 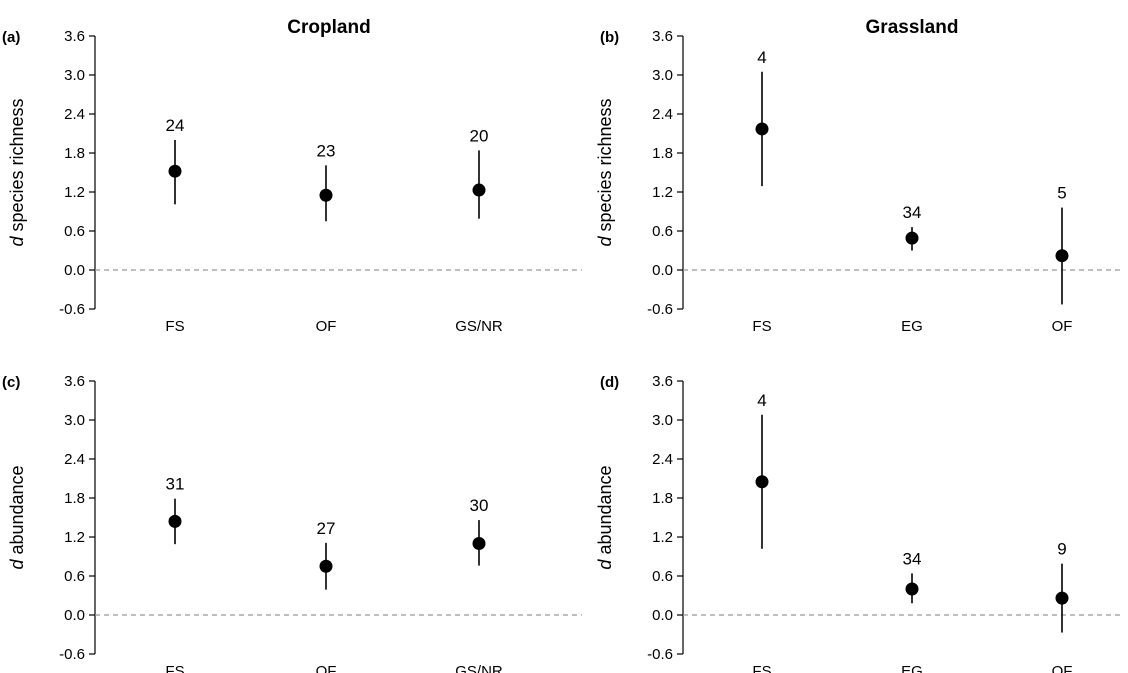 I want to click on panel-tag: (a), so click(x=11, y=37).